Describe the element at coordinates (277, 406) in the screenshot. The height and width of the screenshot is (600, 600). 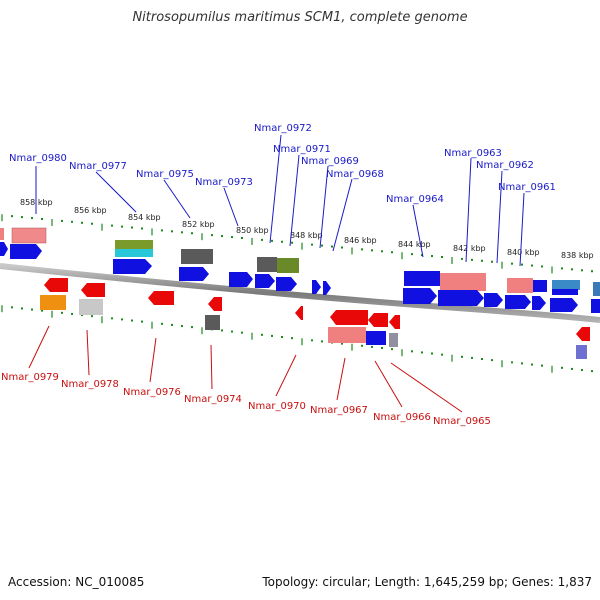
I see `gene-label-nmar-0970: Nmar_0970` at that location.